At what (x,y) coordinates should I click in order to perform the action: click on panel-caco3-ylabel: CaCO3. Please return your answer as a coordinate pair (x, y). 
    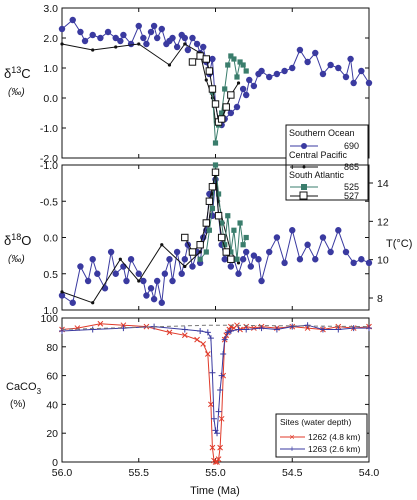
    Looking at the image, I should click on (24, 388).